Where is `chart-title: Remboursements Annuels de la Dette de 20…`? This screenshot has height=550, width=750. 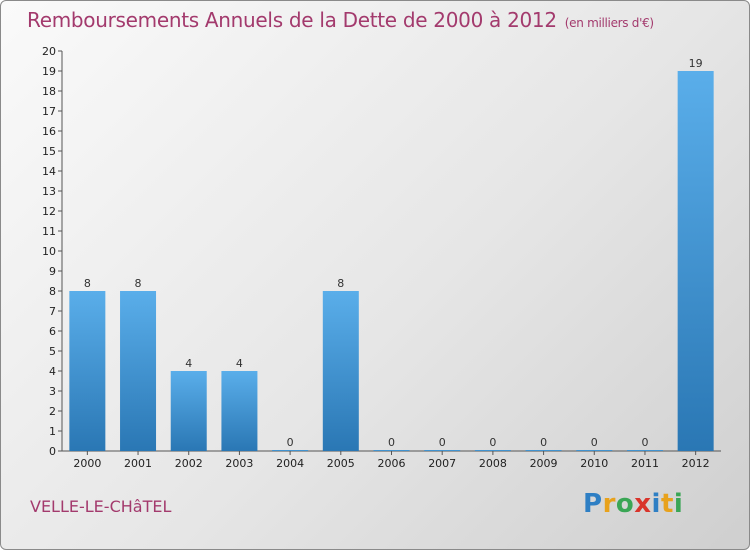 chart-title: Remboursements Annuels de la Dette de 20… is located at coordinates (340, 20).